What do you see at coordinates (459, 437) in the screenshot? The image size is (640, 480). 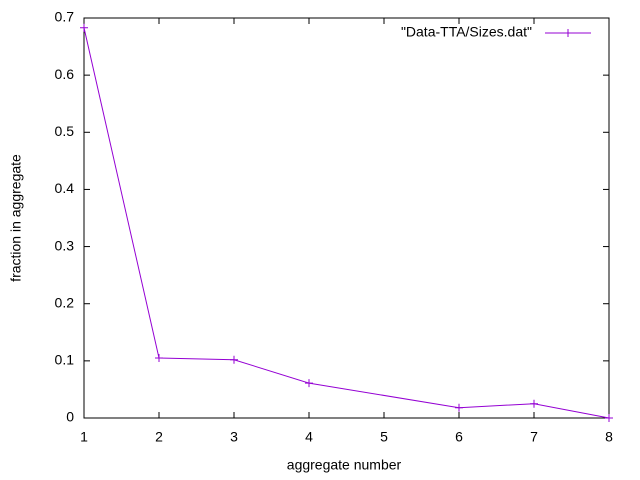 I see `x-tick-label: 6` at bounding box center [459, 437].